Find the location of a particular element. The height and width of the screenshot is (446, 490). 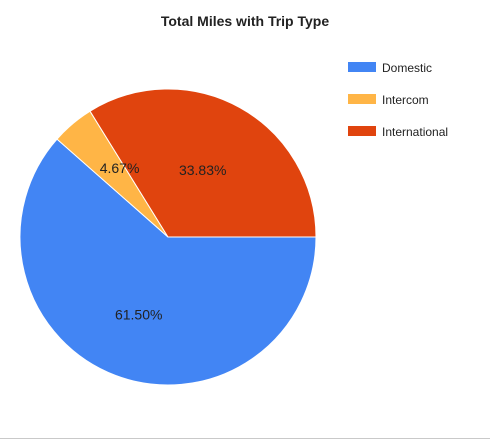

slice-labels: 61.50% 4.67% 33.83% is located at coordinates (163, 241).